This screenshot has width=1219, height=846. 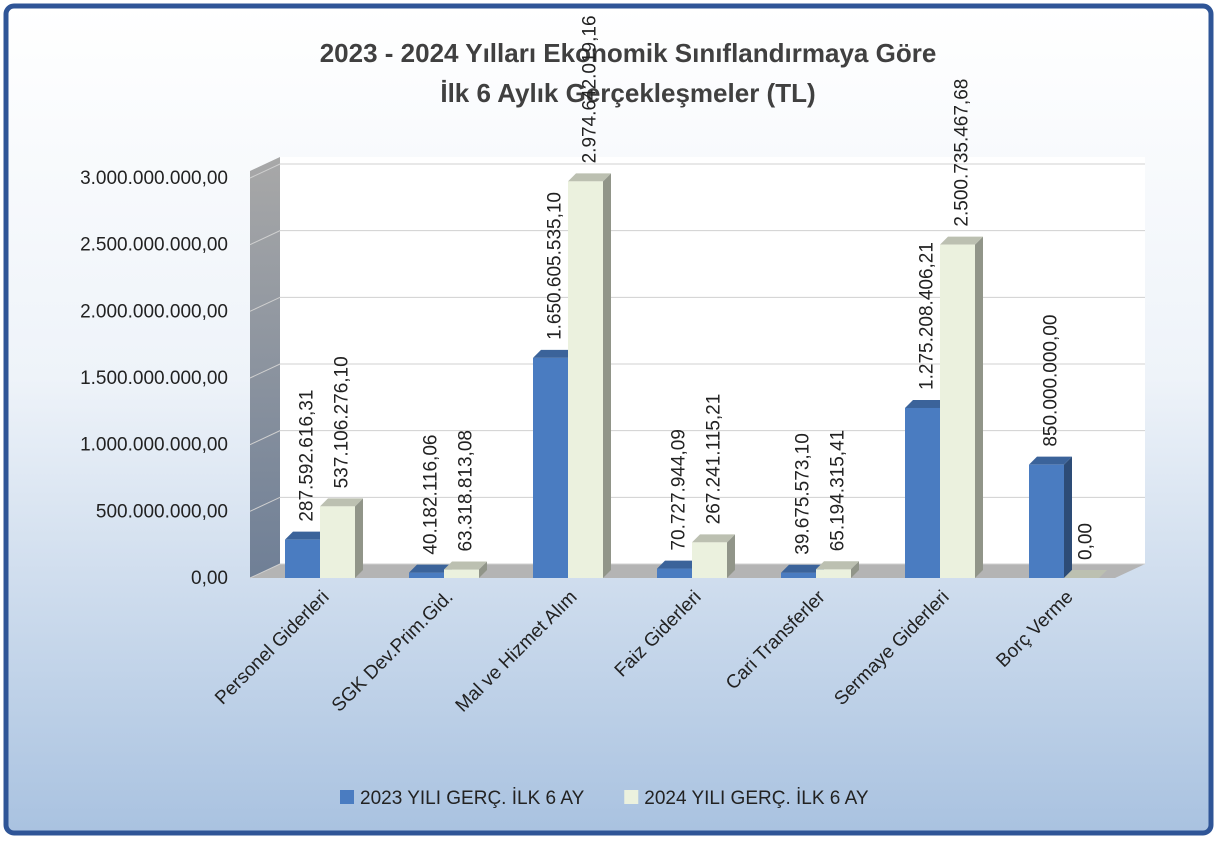 What do you see at coordinates (927, 316) in the screenshot?
I see `value-label: 1.275.208.406,21` at bounding box center [927, 316].